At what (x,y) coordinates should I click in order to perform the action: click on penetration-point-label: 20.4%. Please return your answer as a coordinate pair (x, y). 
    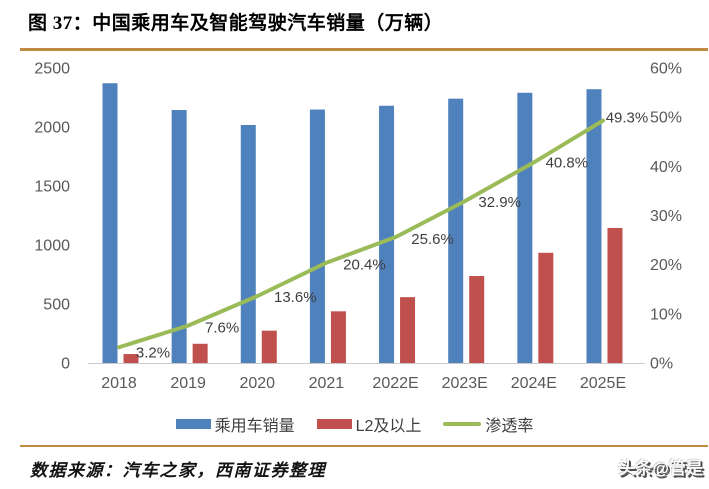
    Looking at the image, I should click on (364, 265).